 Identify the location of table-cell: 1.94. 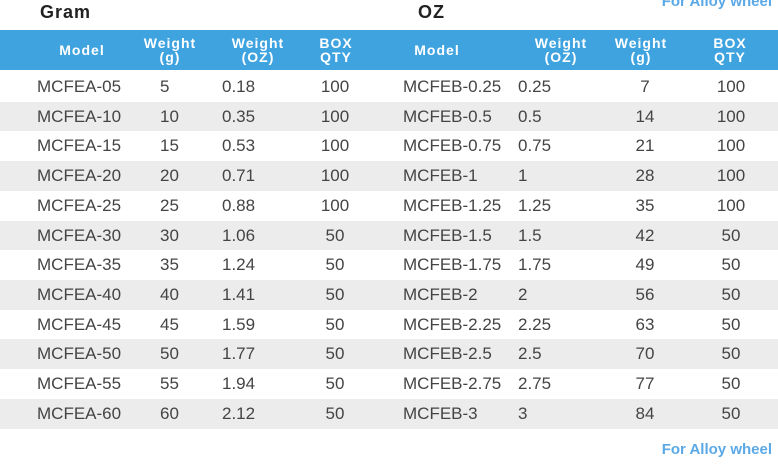
(239, 383).